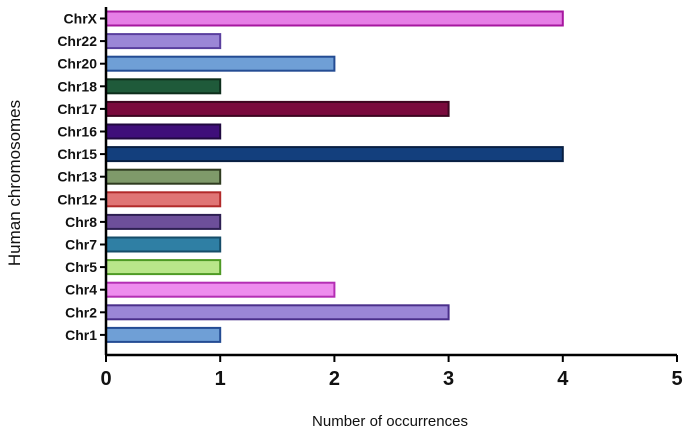  Describe the element at coordinates (163, 86) in the screenshot. I see `bar-chr18` at that location.